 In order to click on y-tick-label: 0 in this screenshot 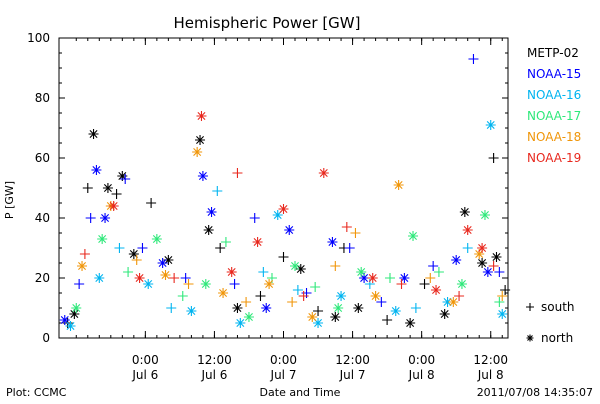, I will do `click(46, 338)`.